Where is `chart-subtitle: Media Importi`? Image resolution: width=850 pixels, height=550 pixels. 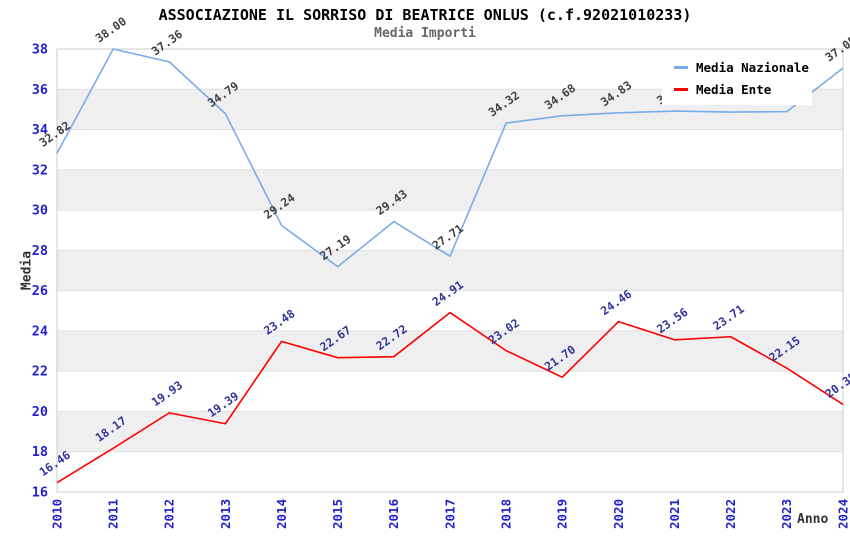 chart-subtitle: Media Importi is located at coordinates (425, 33).